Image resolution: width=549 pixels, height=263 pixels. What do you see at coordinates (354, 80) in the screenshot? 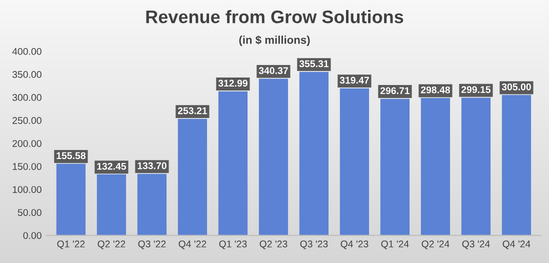
I see `data-label: 319.47` at bounding box center [354, 80].